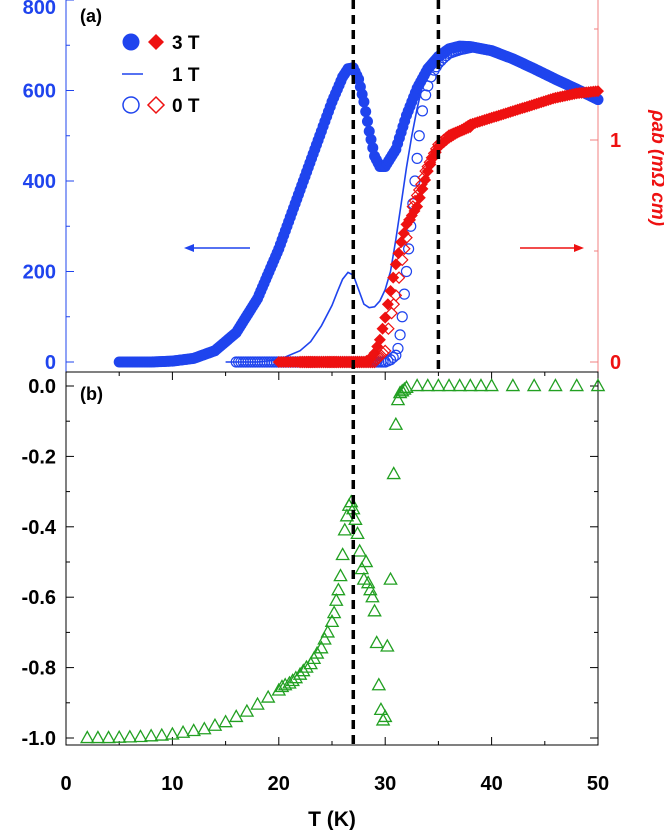 The height and width of the screenshot is (830, 664). Describe the element at coordinates (39, 92) in the screenshot. I see `y-left-tick-label: 600` at that location.